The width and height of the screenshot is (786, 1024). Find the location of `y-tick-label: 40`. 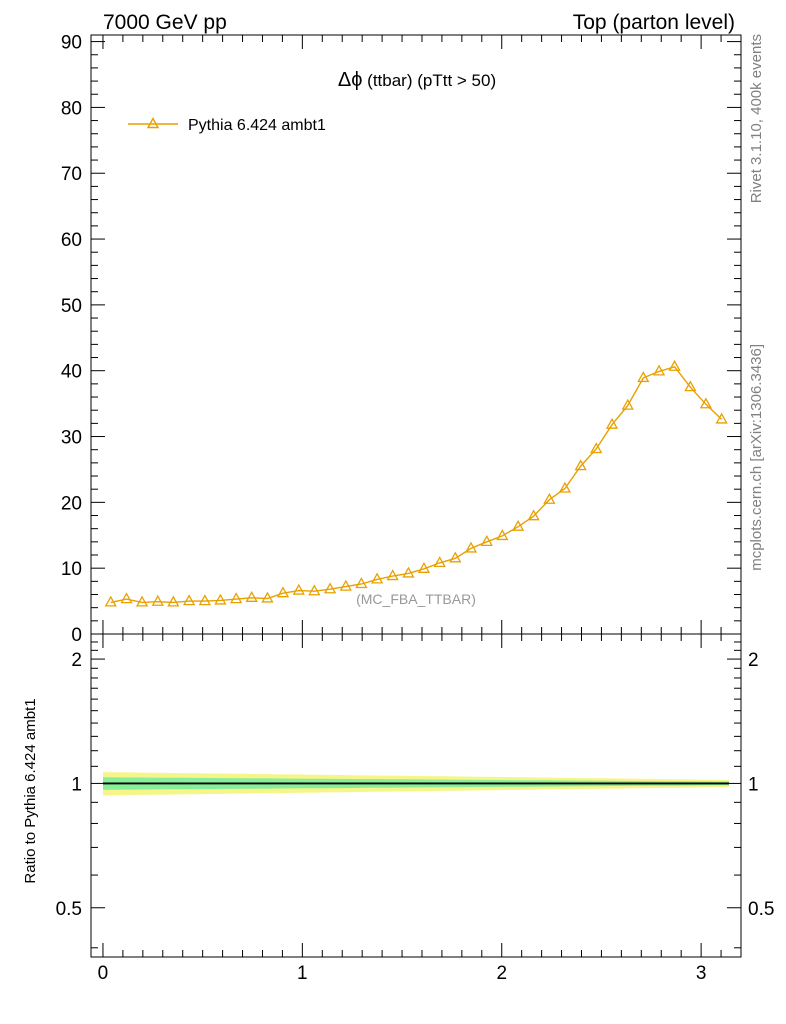

y-tick-label: 40 is located at coordinates (71, 372).